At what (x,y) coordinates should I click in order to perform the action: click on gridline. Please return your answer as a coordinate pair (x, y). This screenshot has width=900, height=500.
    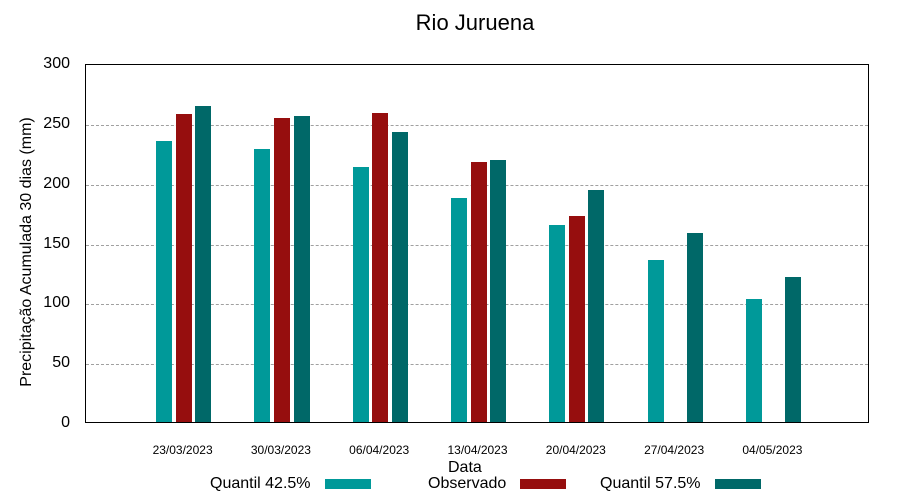
    Looking at the image, I should click on (477, 125).